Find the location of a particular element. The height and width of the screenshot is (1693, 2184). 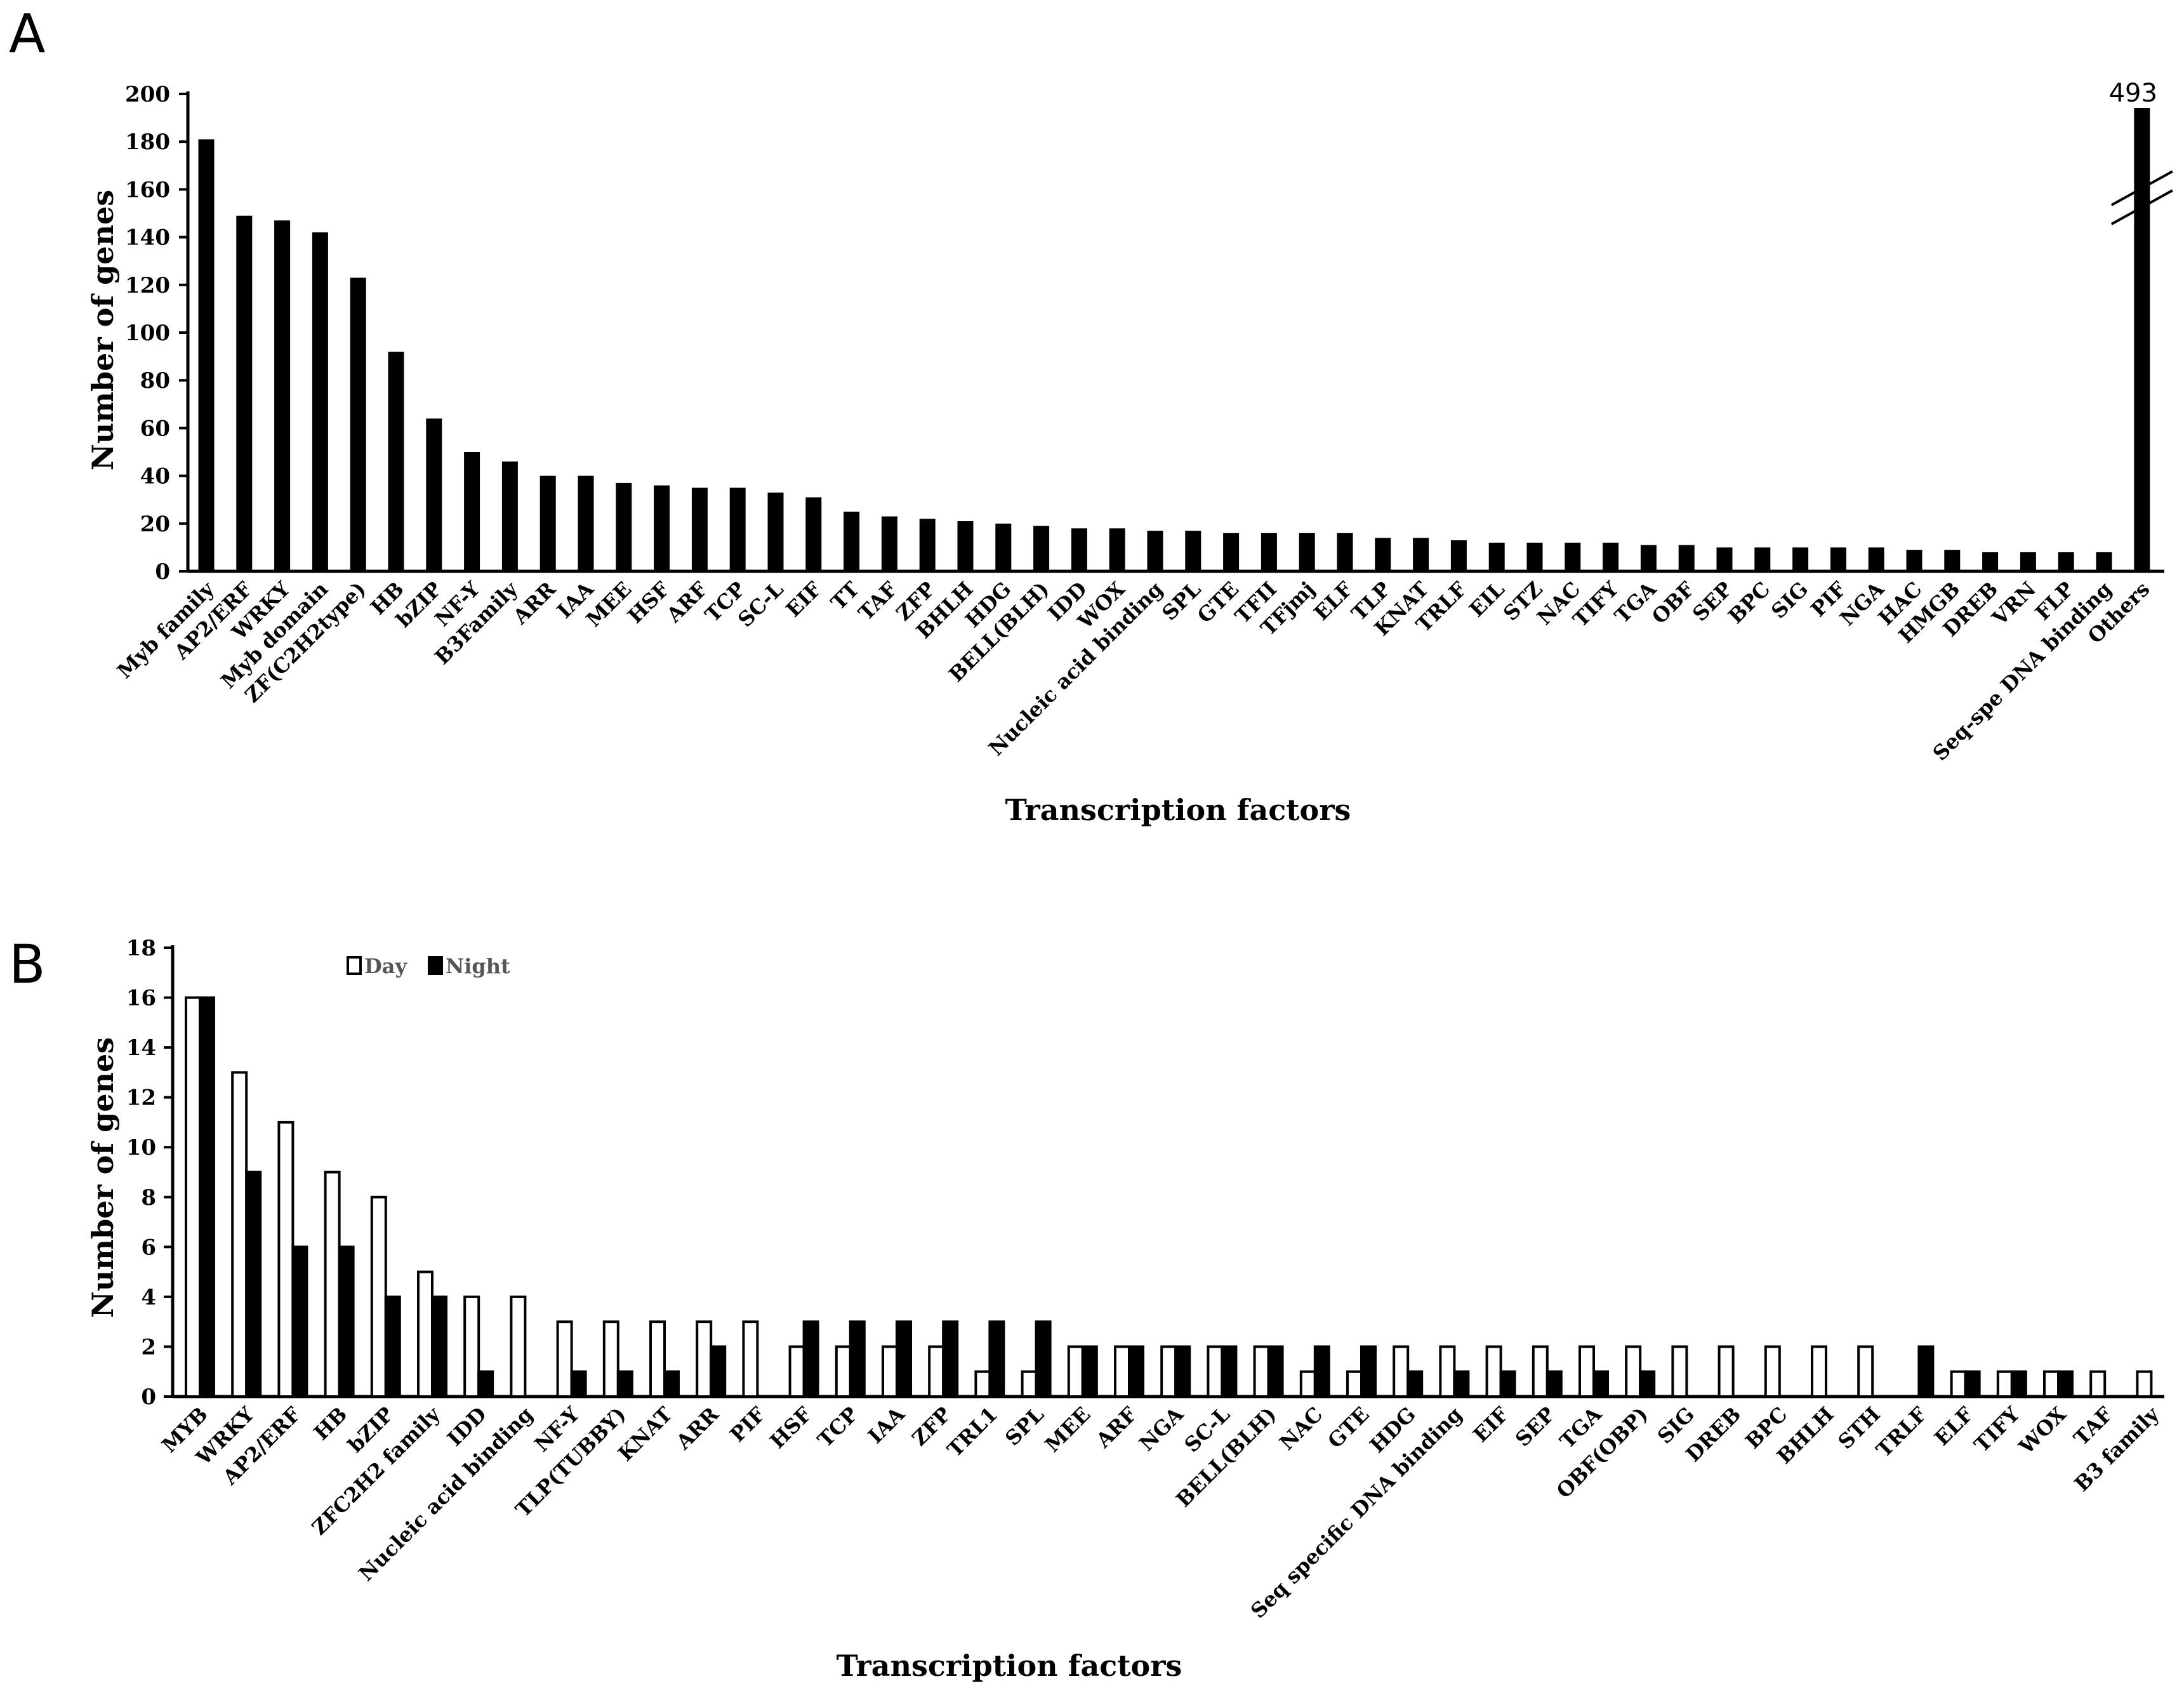

x-tick-label-a: OBF is located at coordinates (1673, 603).